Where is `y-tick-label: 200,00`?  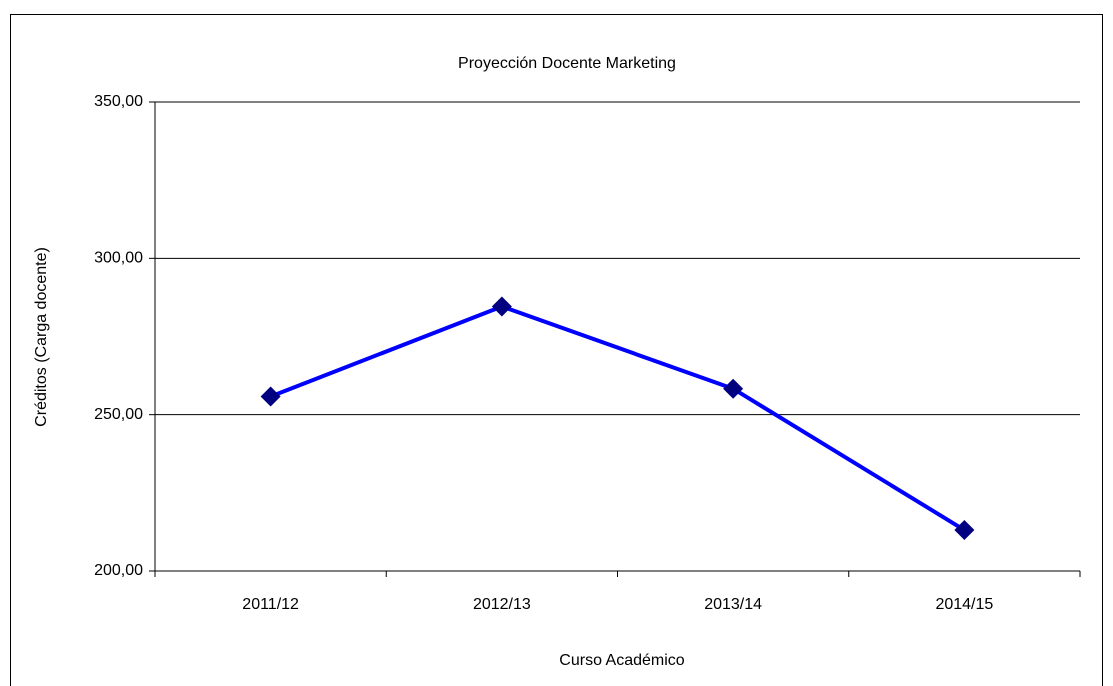
y-tick-label: 200,00 is located at coordinates (118, 570).